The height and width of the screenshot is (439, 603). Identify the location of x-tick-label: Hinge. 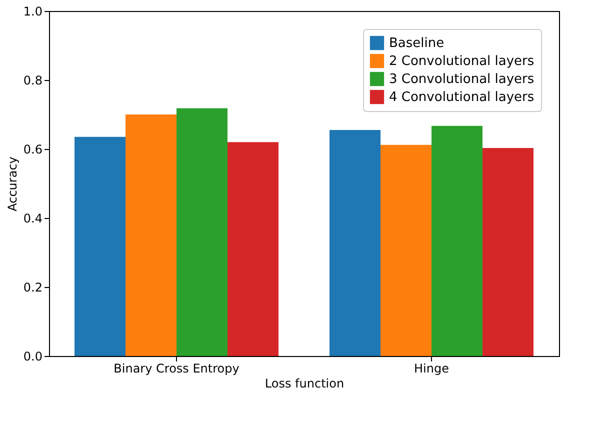
(431, 369).